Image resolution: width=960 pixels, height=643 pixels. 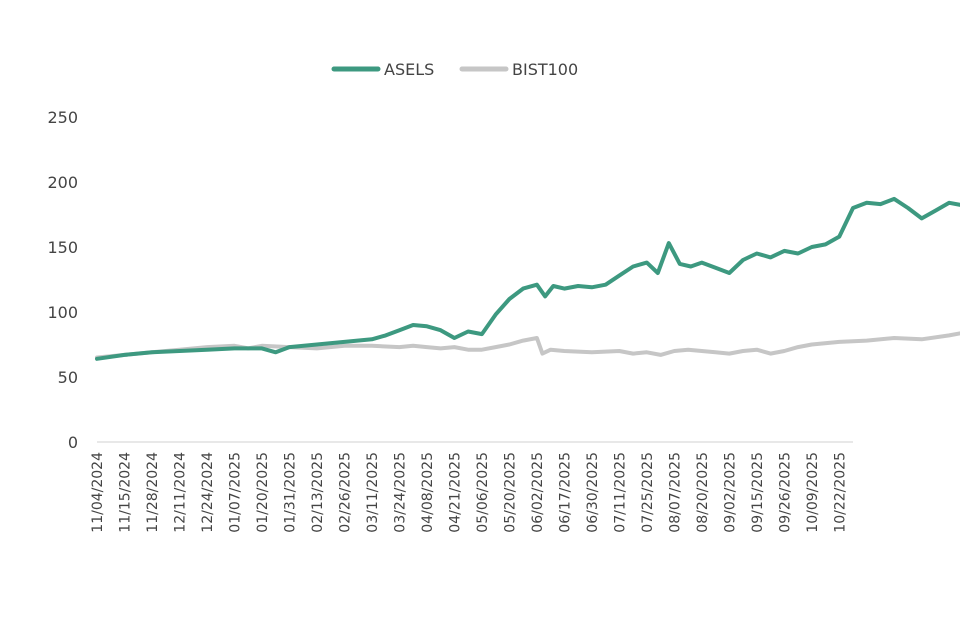 I want to click on x-tick-label: 02/13/2025, so click(x=318, y=492).